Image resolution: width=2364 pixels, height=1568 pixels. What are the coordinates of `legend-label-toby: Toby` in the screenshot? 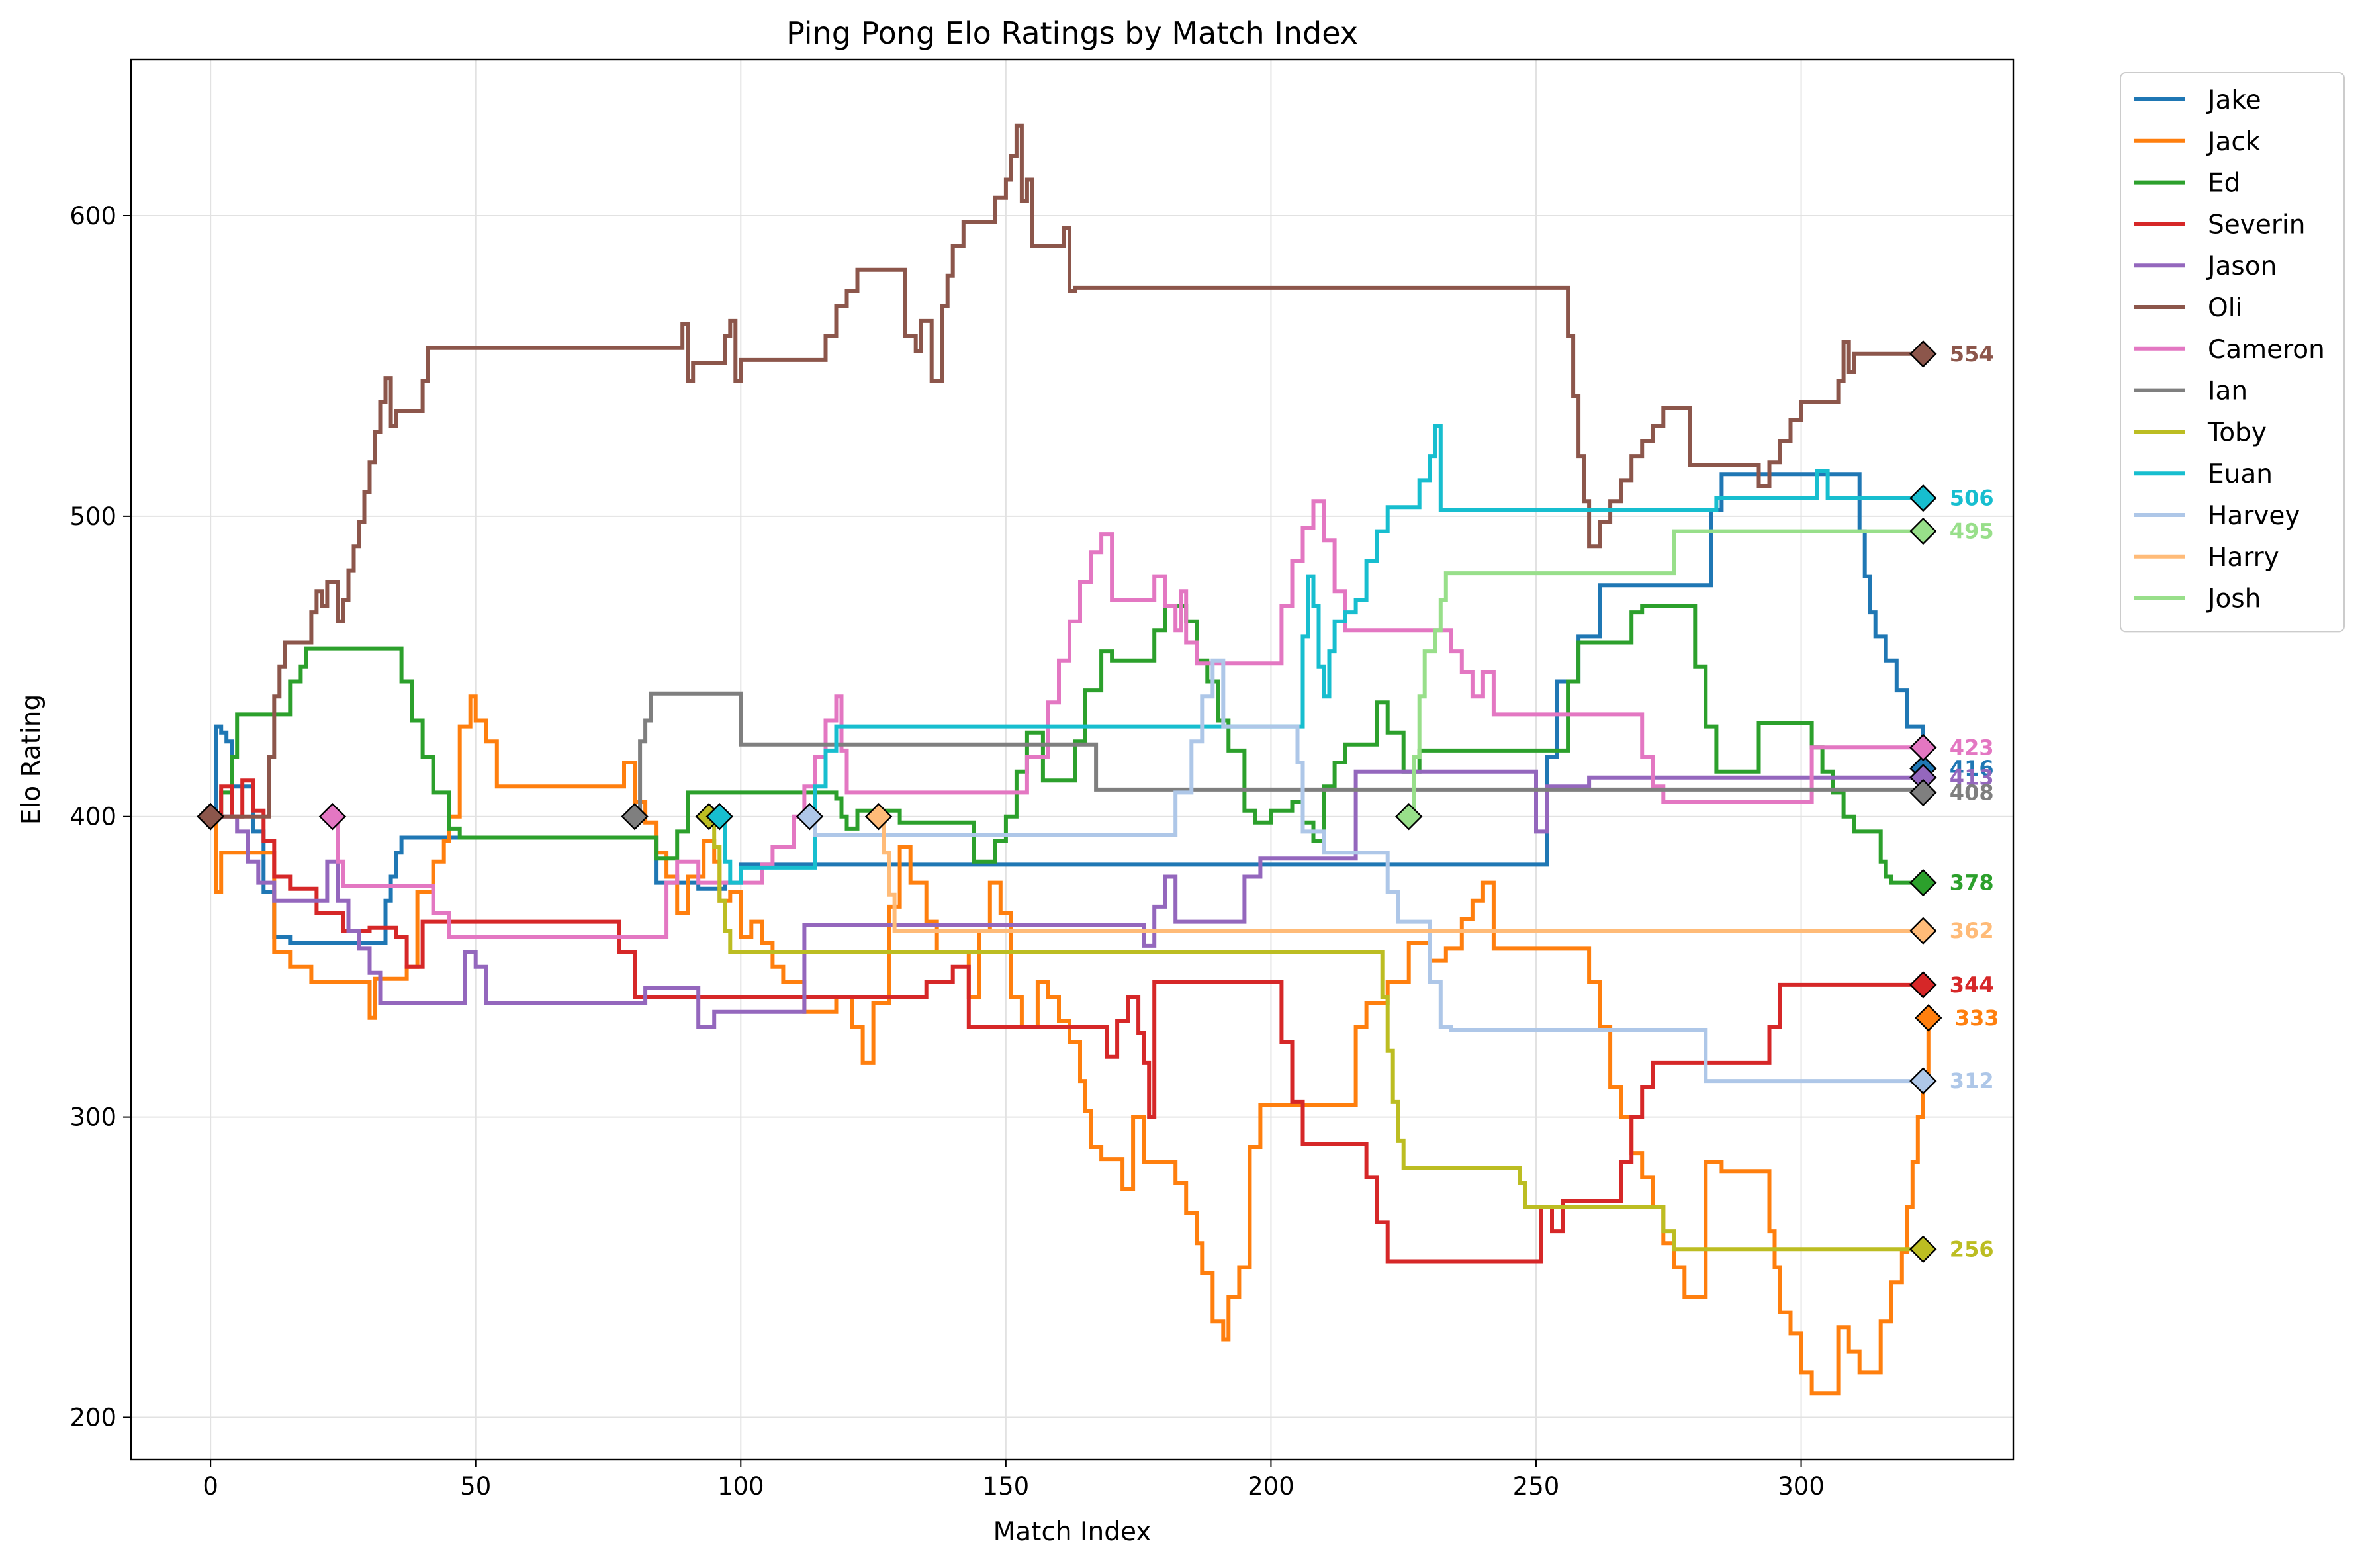 It's located at (2237, 432).